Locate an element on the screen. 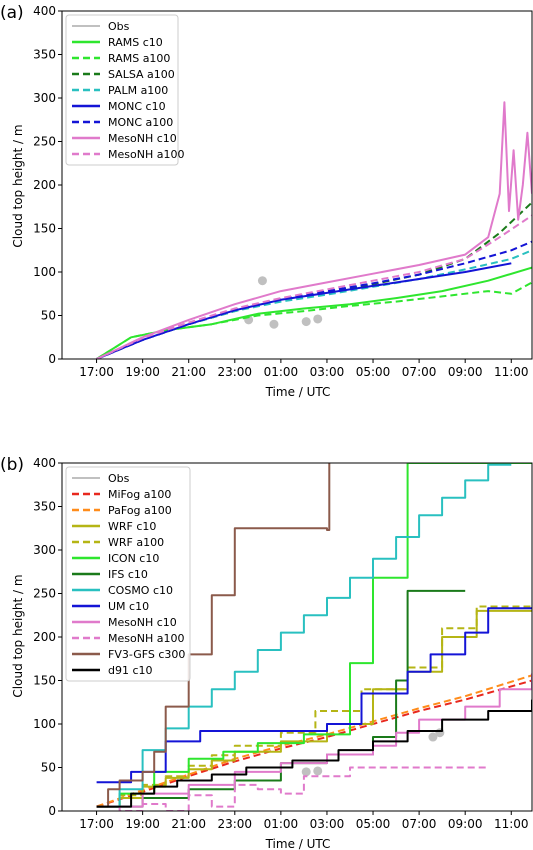  panel-b-series-mifog-a100-line is located at coordinates (314, 743).